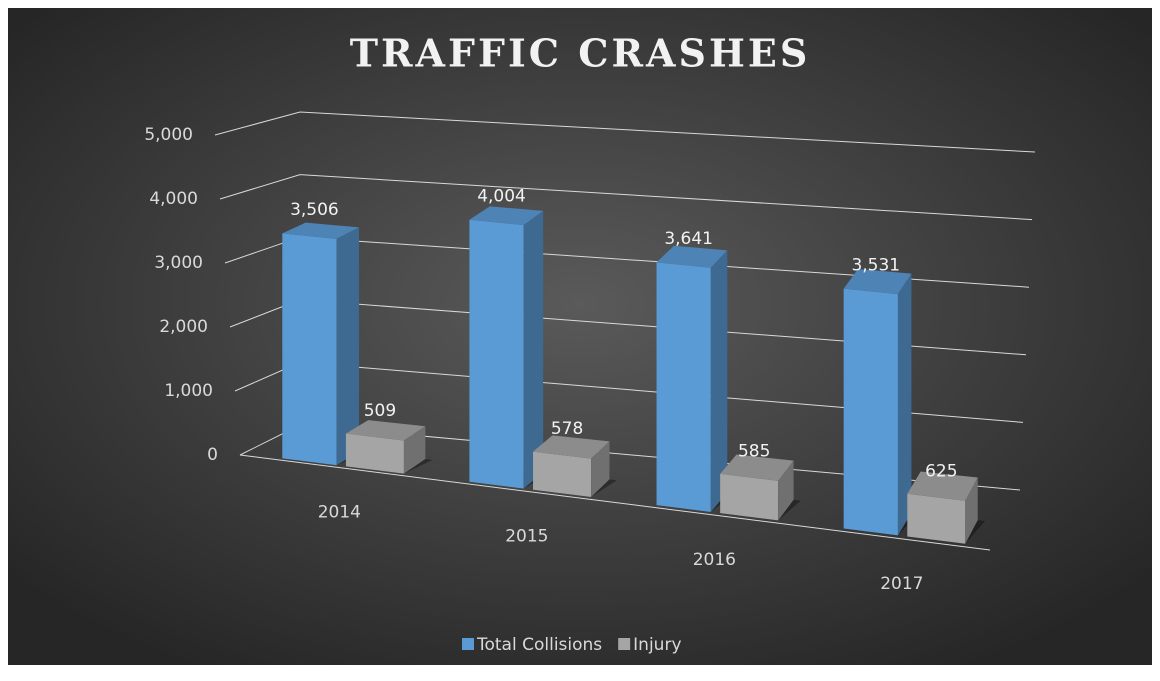 Image resolution: width=1160 pixels, height=681 pixels. Describe the element at coordinates (567, 429) in the screenshot. I see `data-label: 578` at that location.